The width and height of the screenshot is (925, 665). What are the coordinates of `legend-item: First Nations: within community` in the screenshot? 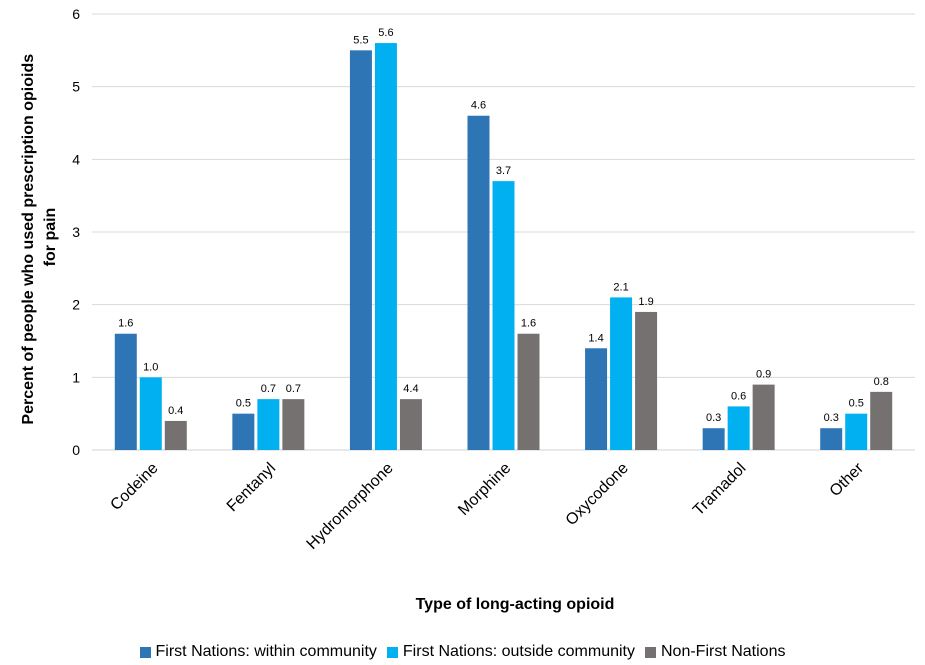 It's located at (258, 652).